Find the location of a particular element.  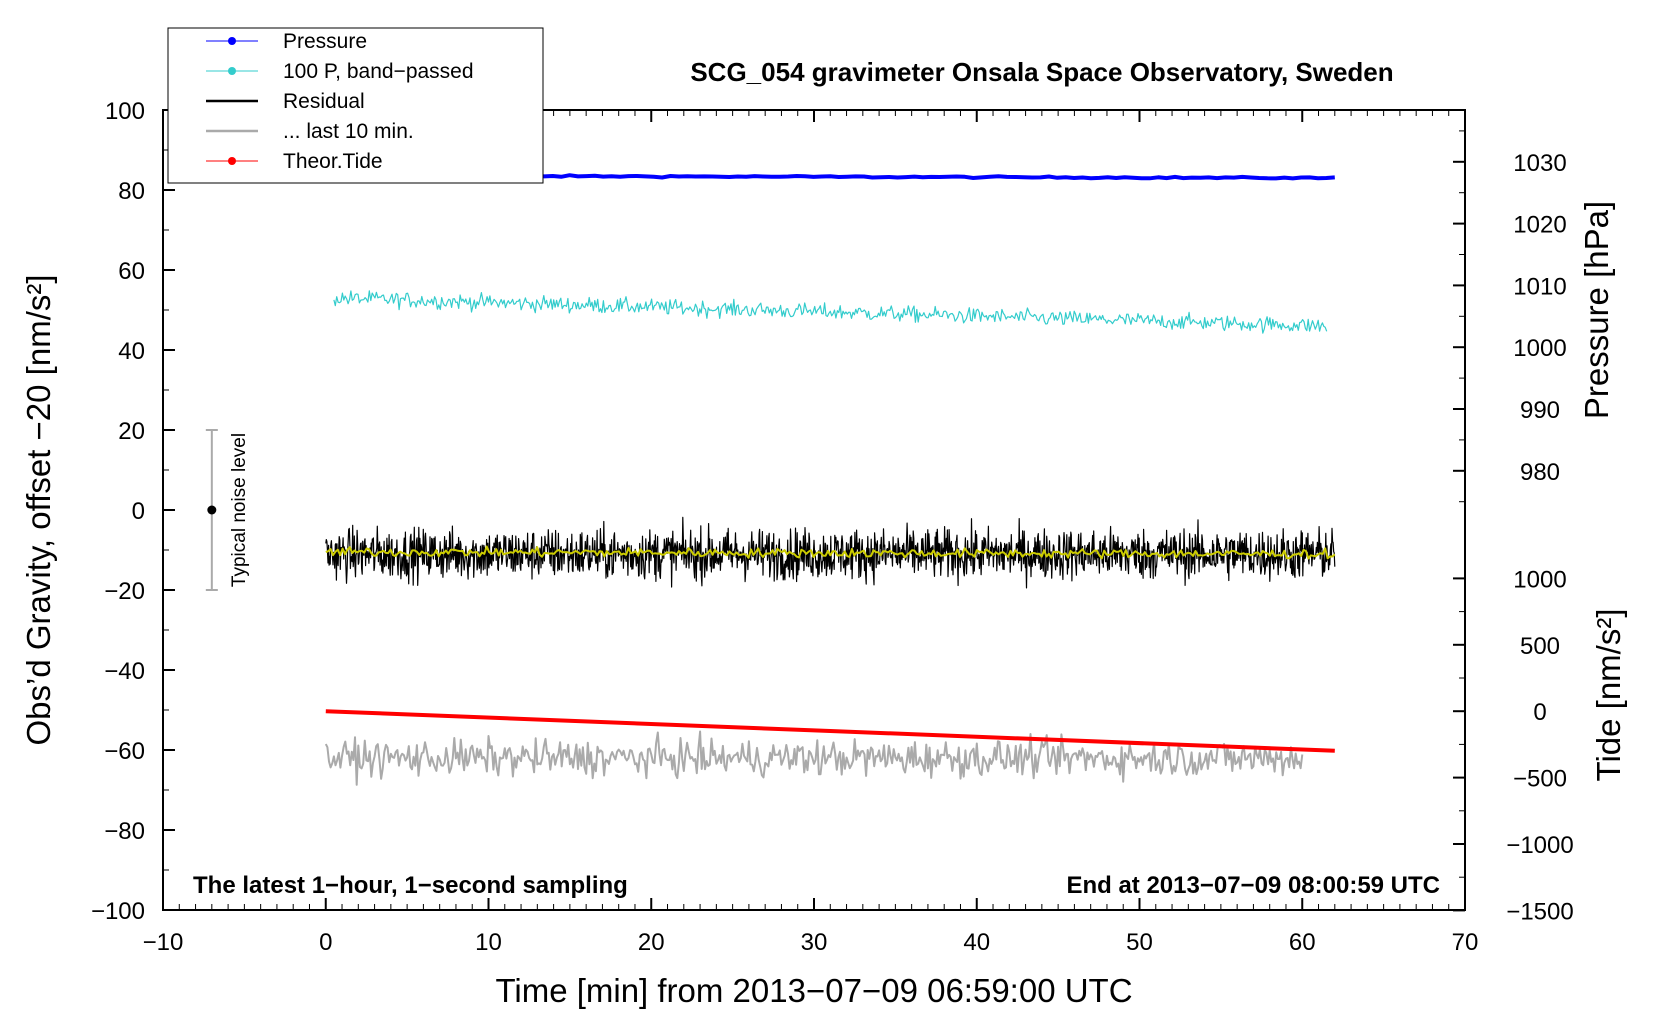

y-axis-title-left: Obs’d Gravity, offset −20 [nm/s²] is located at coordinates (38, 509).